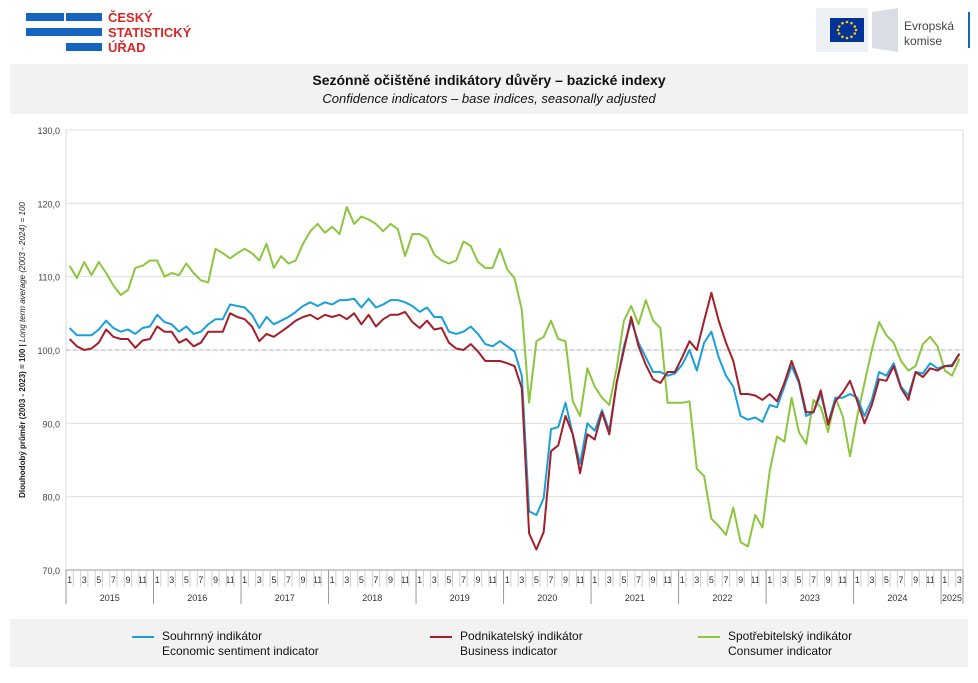 The height and width of the screenshot is (683, 978). Describe the element at coordinates (143, 637) in the screenshot. I see `legend-swatch-sentiment` at that location.